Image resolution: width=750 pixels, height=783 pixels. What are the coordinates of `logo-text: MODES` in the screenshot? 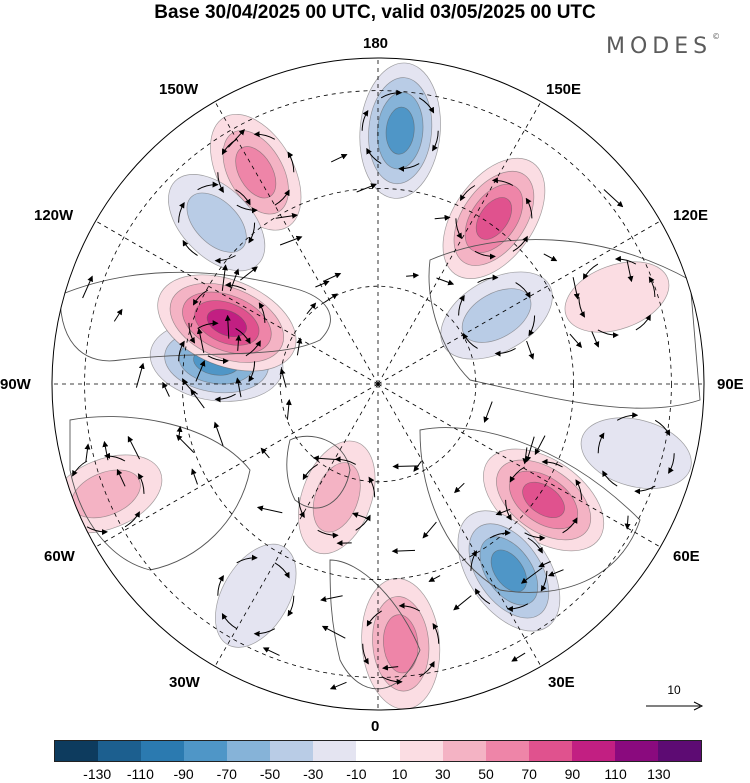 It's located at (659, 46).